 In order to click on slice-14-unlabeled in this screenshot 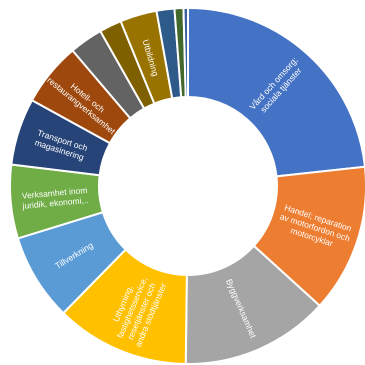, I will do `click(185, 52)`.